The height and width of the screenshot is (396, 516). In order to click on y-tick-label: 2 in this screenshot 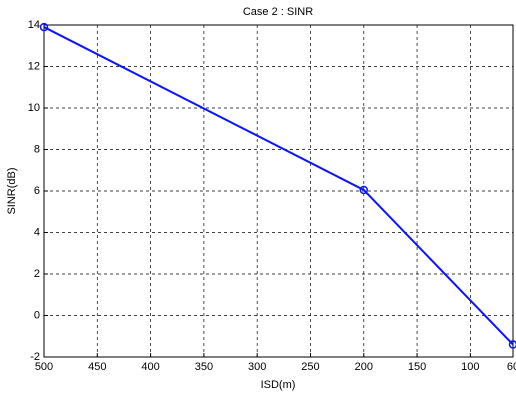, I will do `click(37, 274)`.